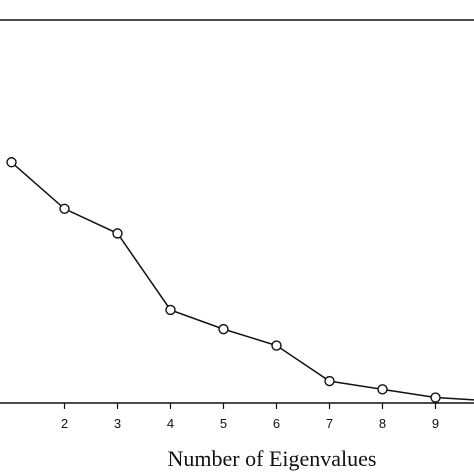 The height and width of the screenshot is (474, 474). Describe the element at coordinates (329, 423) in the screenshot. I see `x-tick-label: 7` at that location.